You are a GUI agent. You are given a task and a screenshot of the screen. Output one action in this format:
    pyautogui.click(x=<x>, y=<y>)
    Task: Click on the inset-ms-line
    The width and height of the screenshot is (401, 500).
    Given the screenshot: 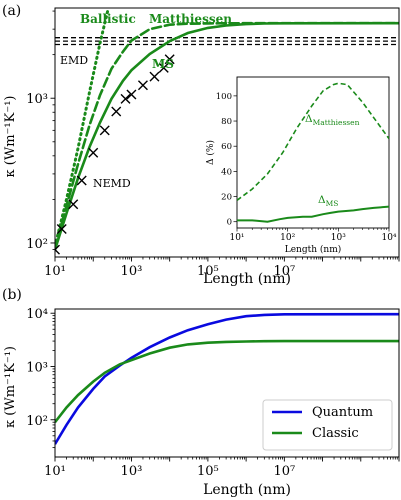 What is the action you would take?
    pyautogui.click(x=313, y=214)
    